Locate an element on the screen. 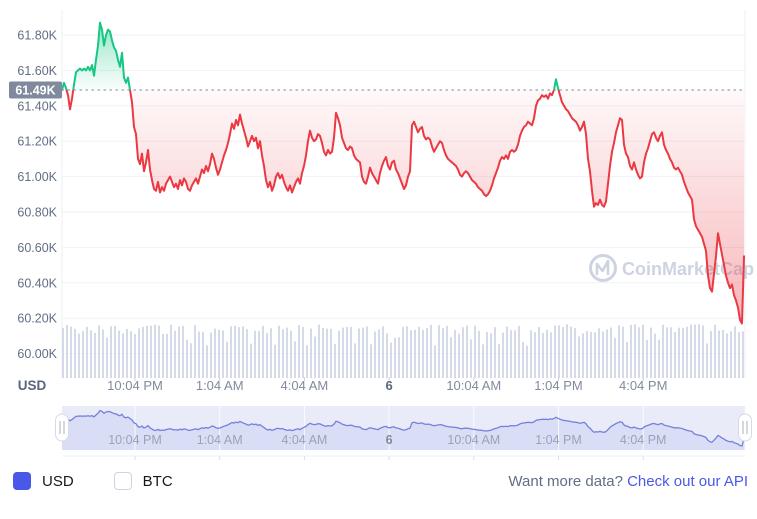 The height and width of the screenshot is (519, 757). y-axis-label: 60.00K is located at coordinates (37, 354).